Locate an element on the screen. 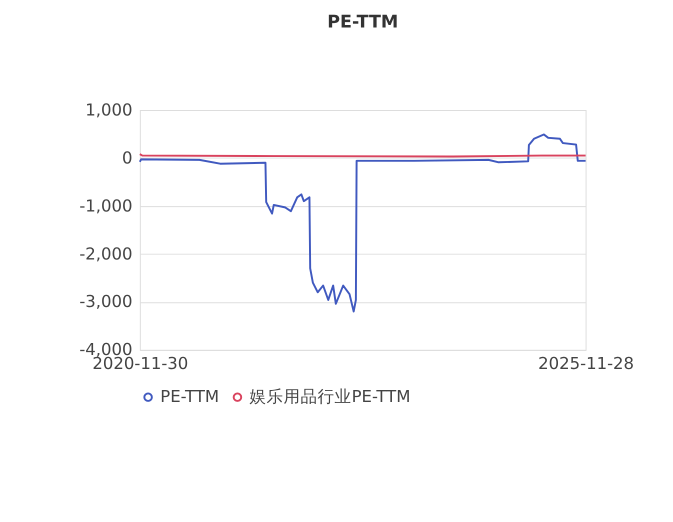 This screenshot has height=522, width=673. y-tick-label: -1,000 is located at coordinates (106, 206).